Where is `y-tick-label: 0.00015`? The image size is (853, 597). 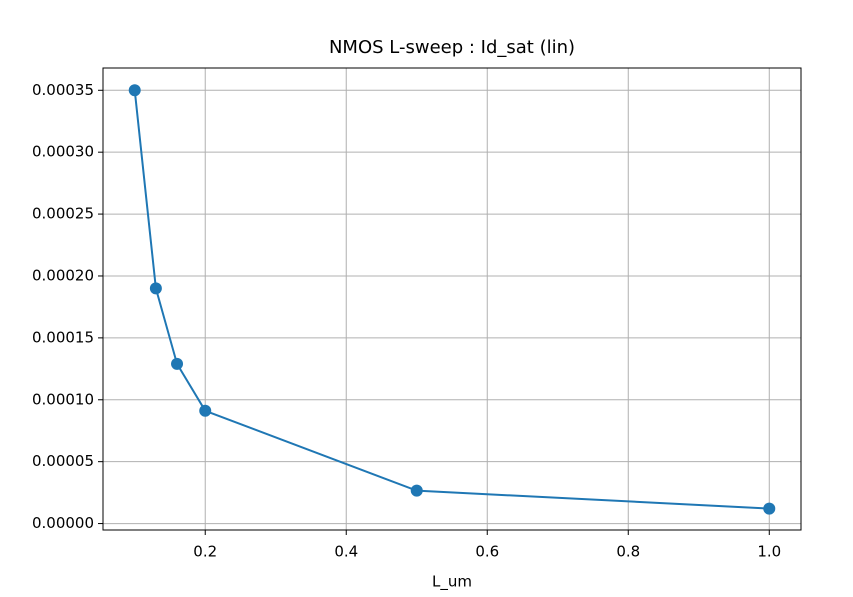 y-tick-label: 0.00015 is located at coordinates (63, 337).